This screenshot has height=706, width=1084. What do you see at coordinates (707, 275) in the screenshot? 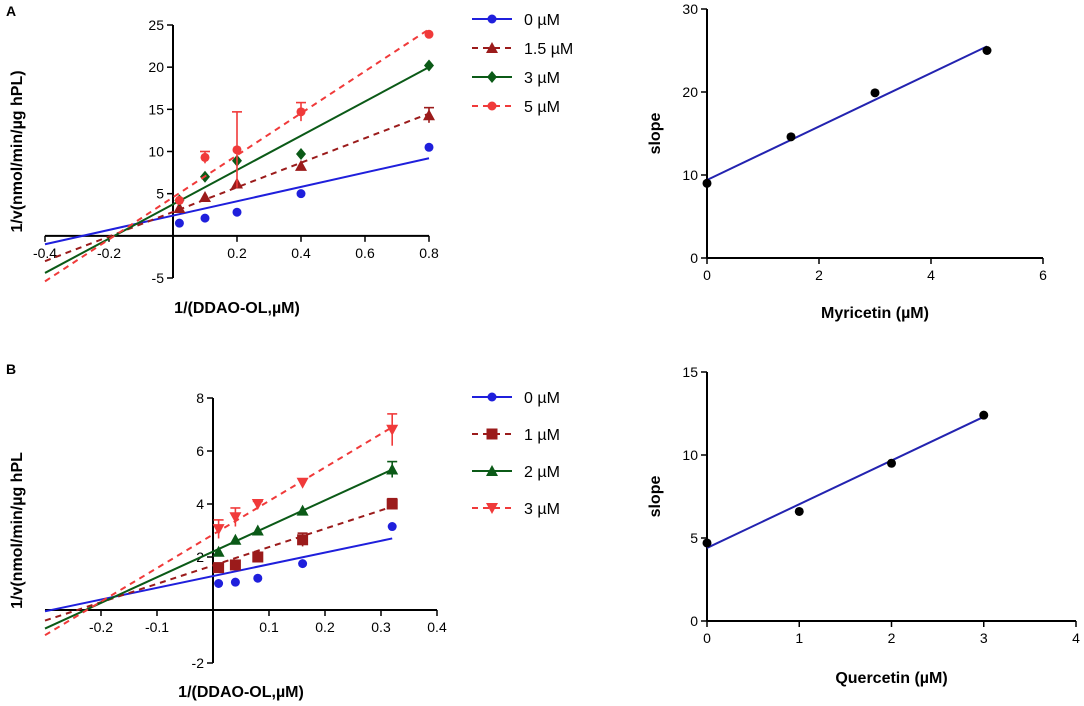
I see `x-tick-label: 0` at bounding box center [707, 275].